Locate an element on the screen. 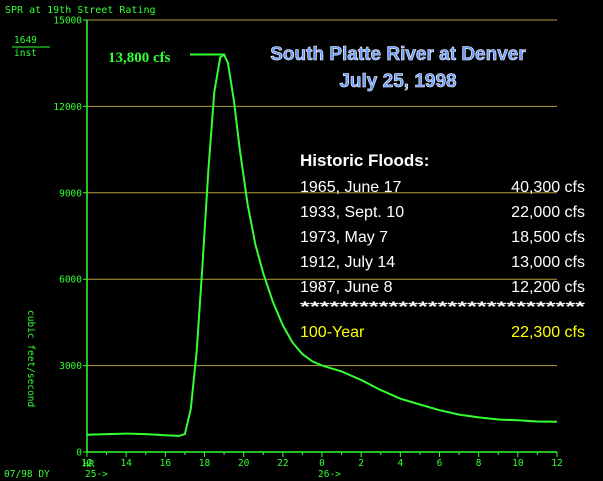  x-tick-labels: 12 14 16 18 20 22 0 2 4 6 8 10 12 is located at coordinates (321, 463).